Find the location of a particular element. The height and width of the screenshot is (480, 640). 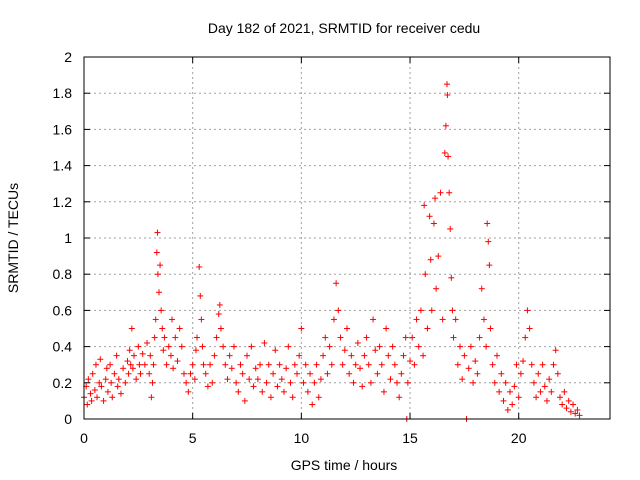

y-tick-label: 0.4 is located at coordinates (63, 347).